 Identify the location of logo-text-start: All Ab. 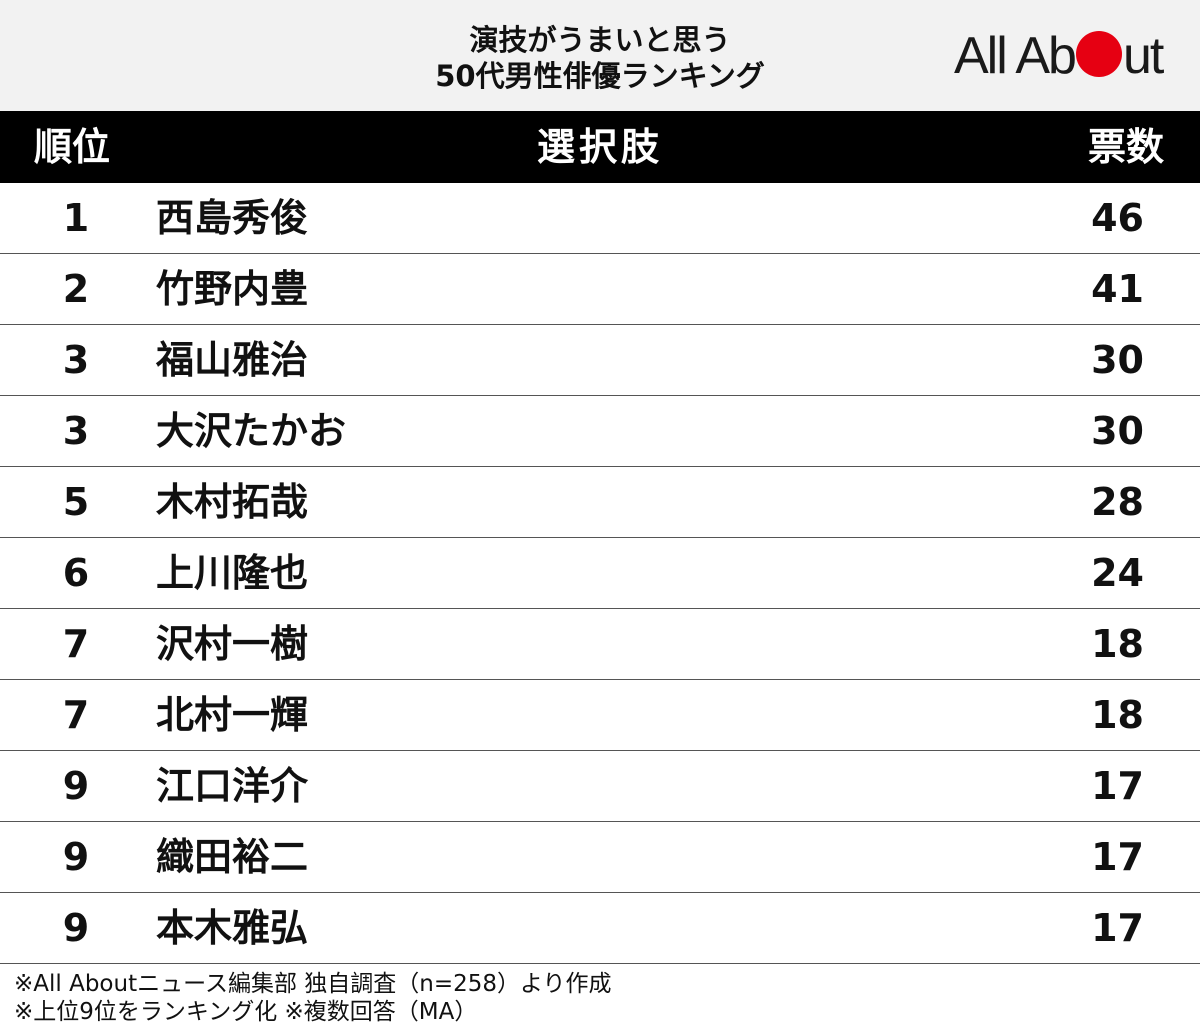
(1015, 56).